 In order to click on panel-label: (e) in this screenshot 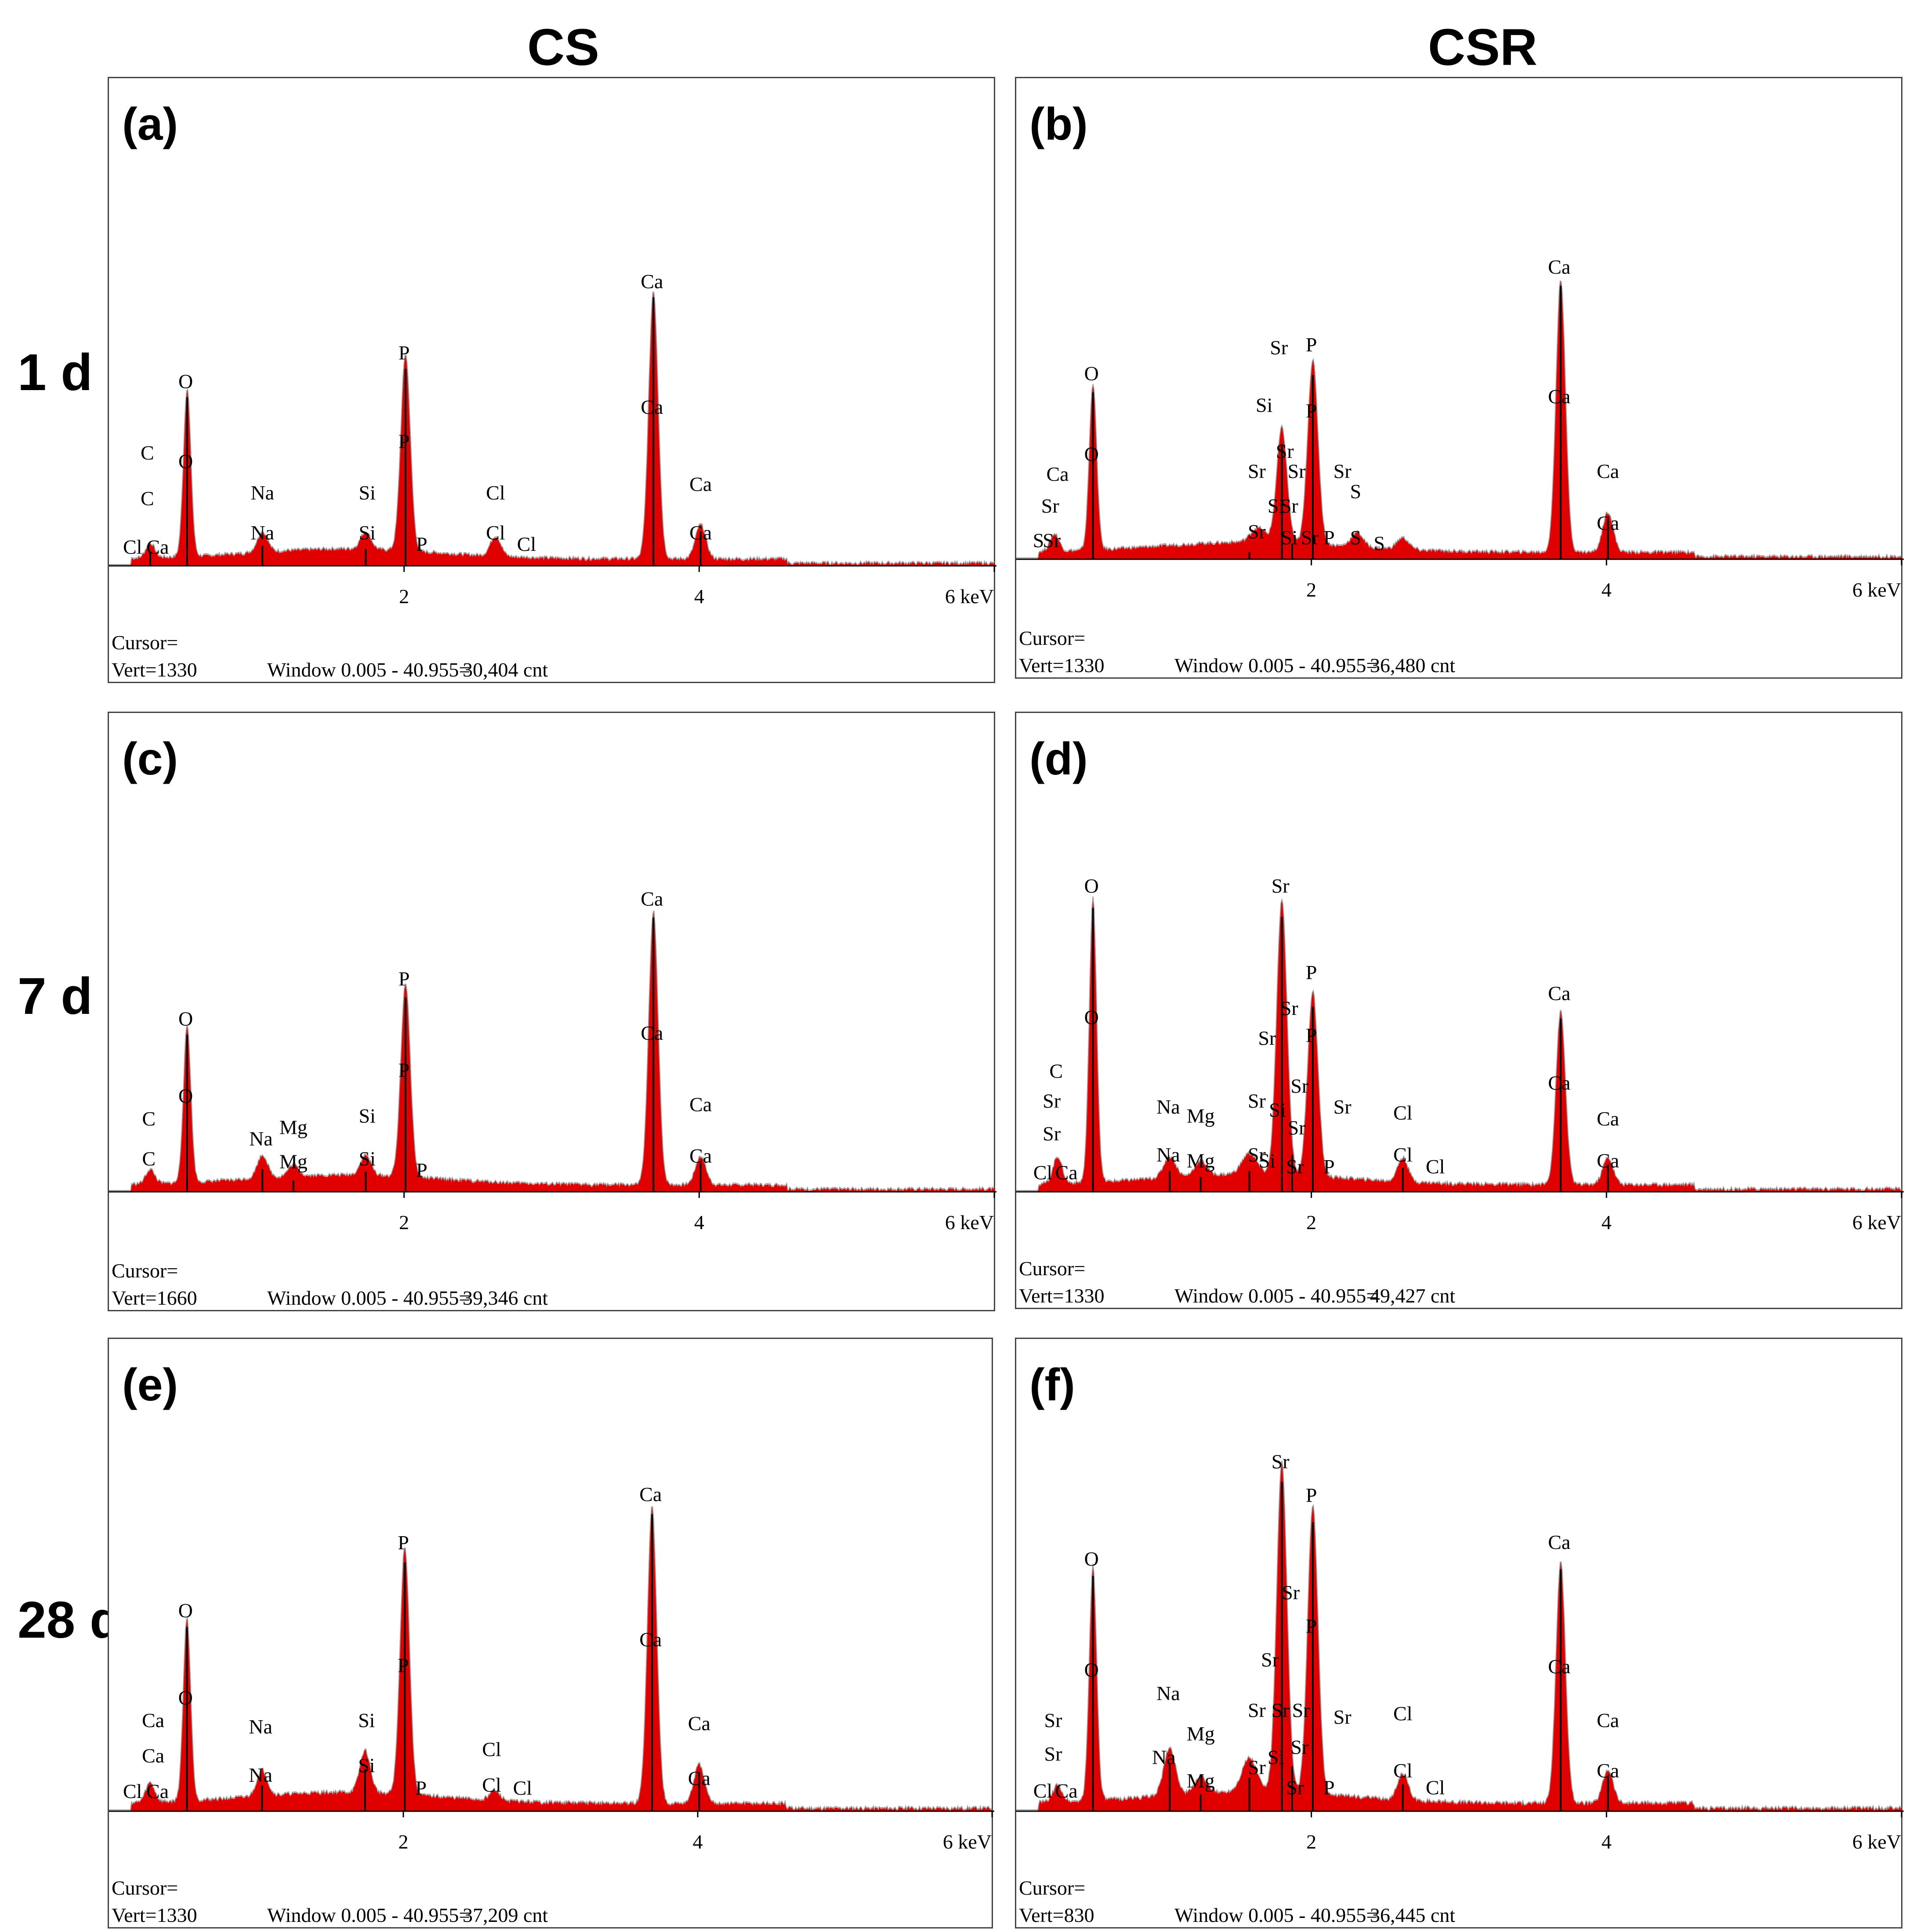, I will do `click(150, 1385)`.